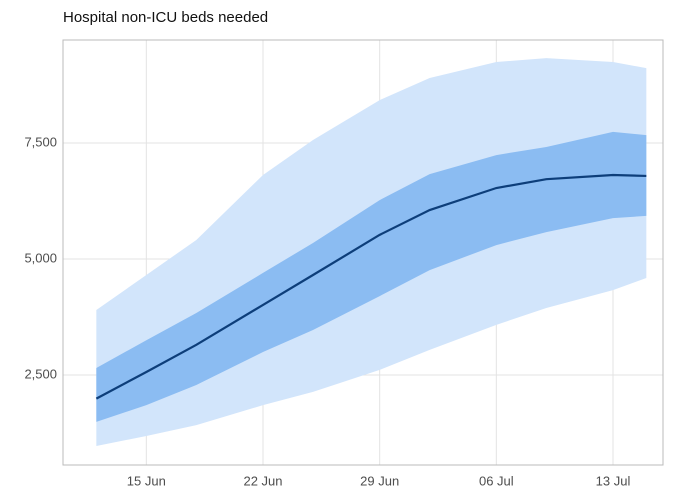  I want to click on x-tick-label: 06 Jul, so click(496, 480).